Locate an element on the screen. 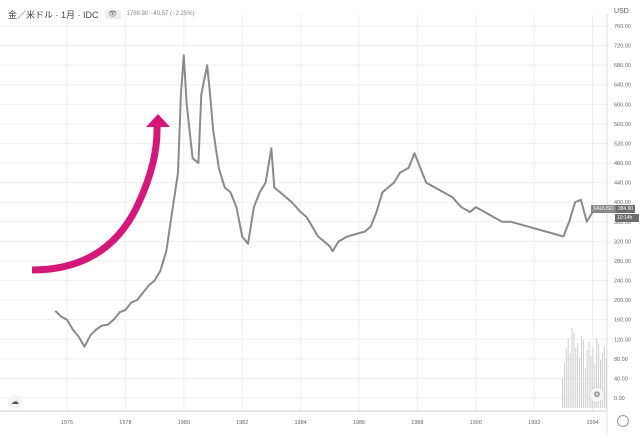  currency-label: USD is located at coordinates (621, 11).